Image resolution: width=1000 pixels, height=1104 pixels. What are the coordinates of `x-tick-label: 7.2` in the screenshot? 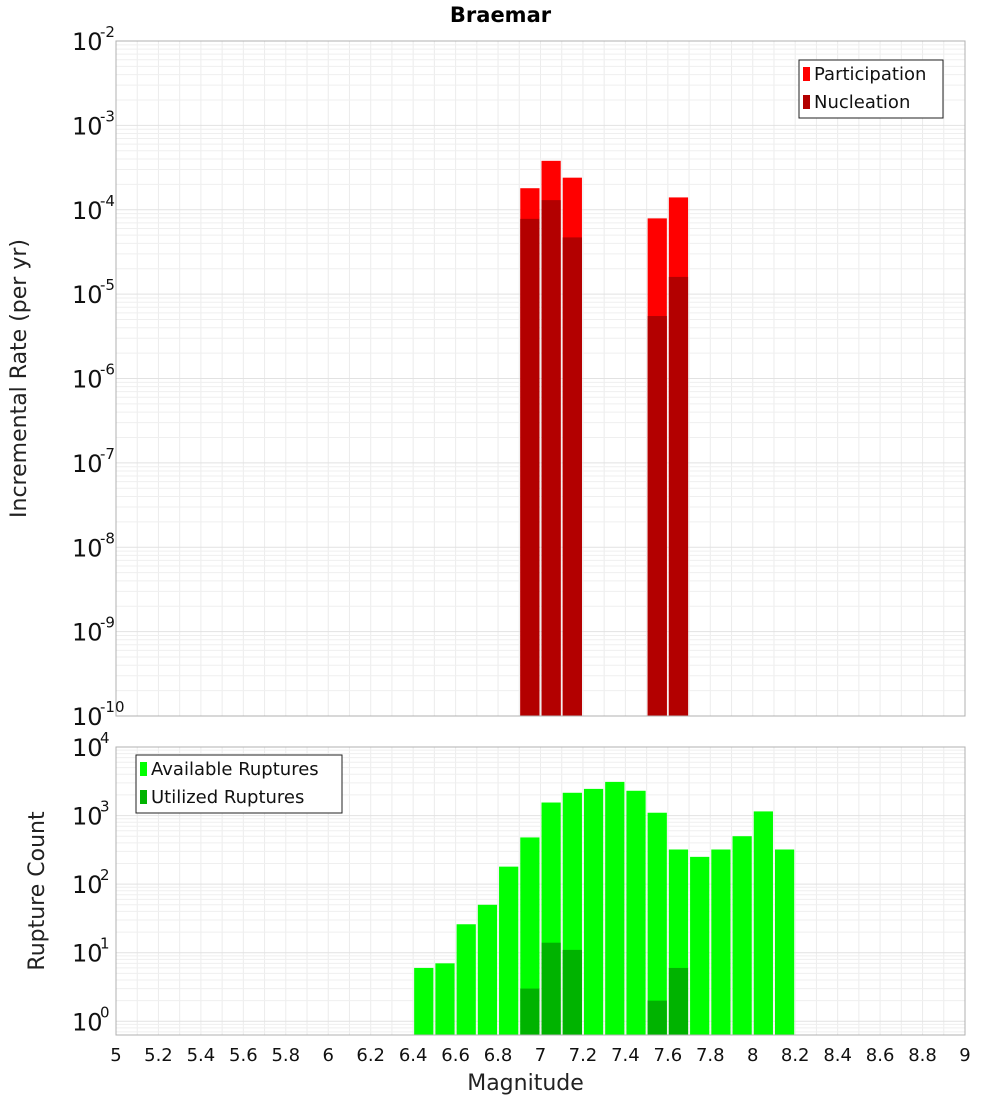 It's located at (583, 1055).